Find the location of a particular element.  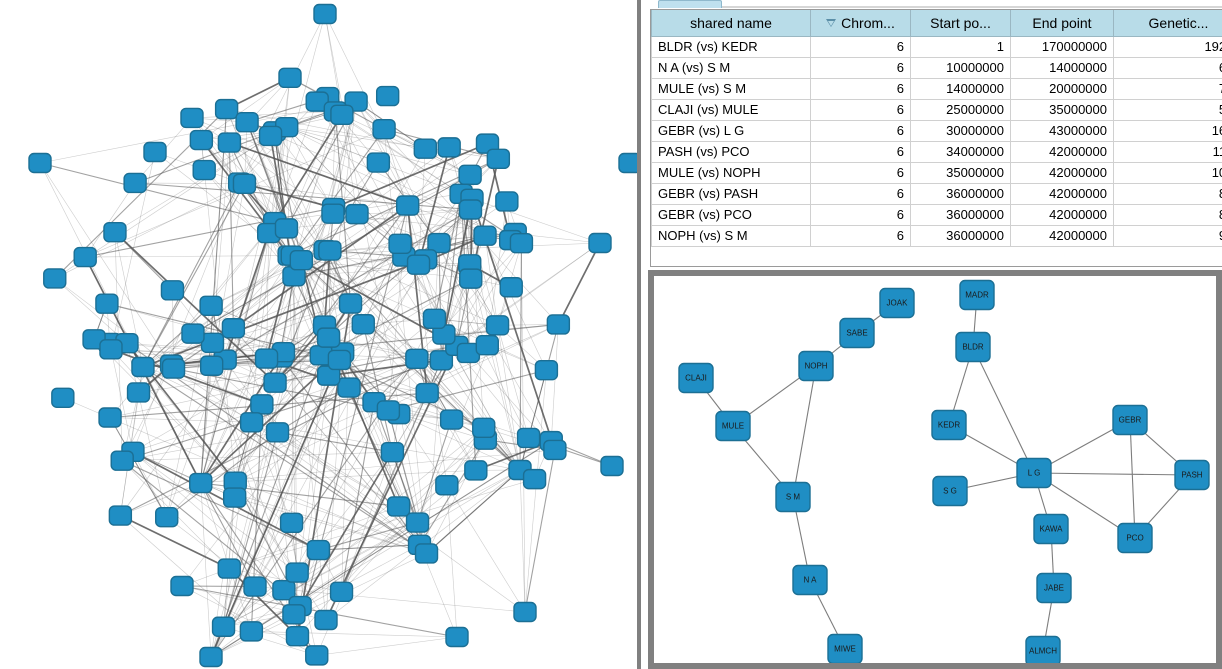

network-node: GEBR is located at coordinates (1130, 420).